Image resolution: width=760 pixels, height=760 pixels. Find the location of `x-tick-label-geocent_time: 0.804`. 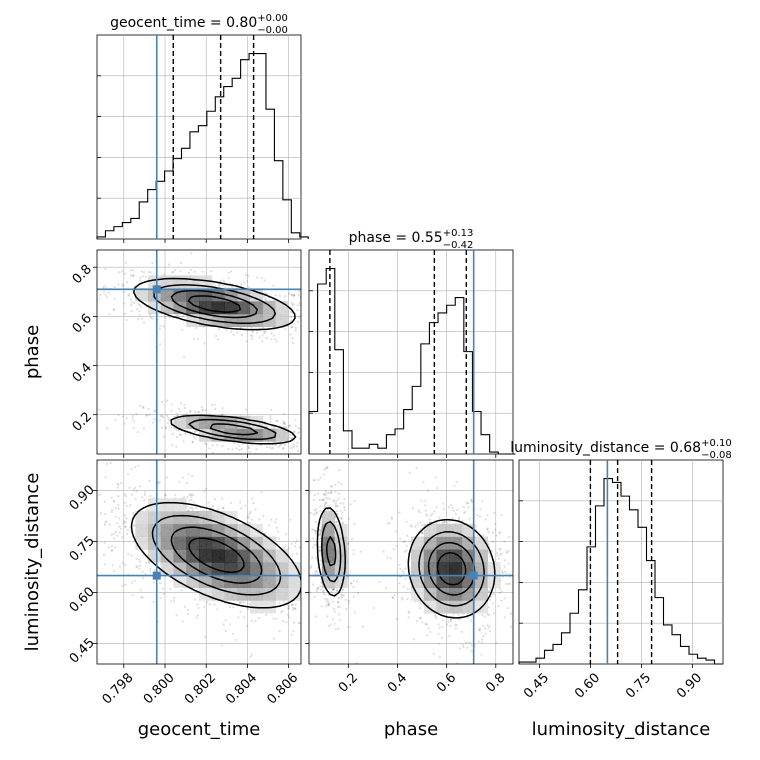

x-tick-label-geocent_time: 0.804 is located at coordinates (241, 688).